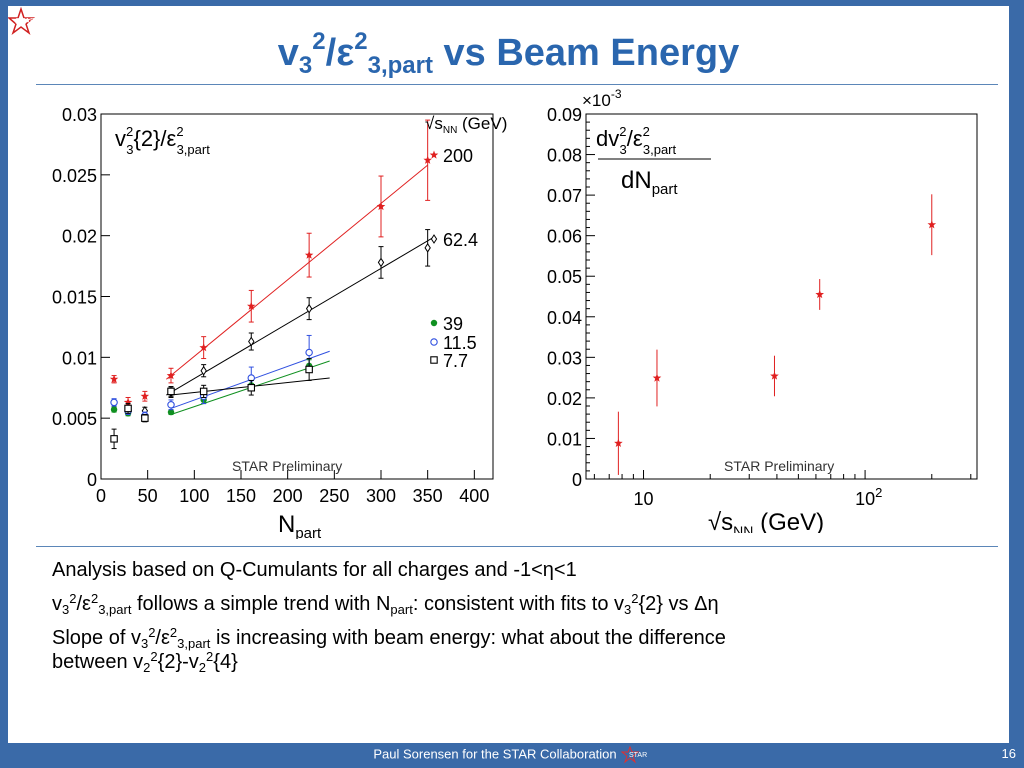 The width and height of the screenshot is (1024, 768). What do you see at coordinates (458, 156) in the screenshot?
I see `legend-label: 200` at bounding box center [458, 156].